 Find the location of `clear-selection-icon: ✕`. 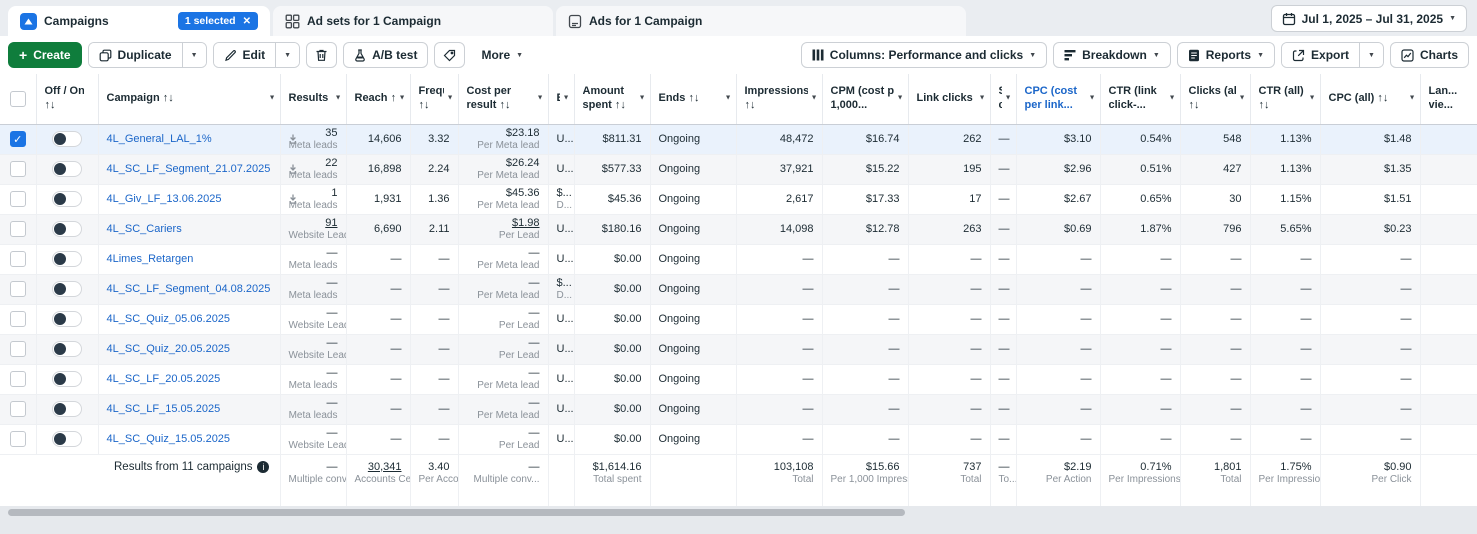

clear-selection-icon: ✕ is located at coordinates (246, 21).